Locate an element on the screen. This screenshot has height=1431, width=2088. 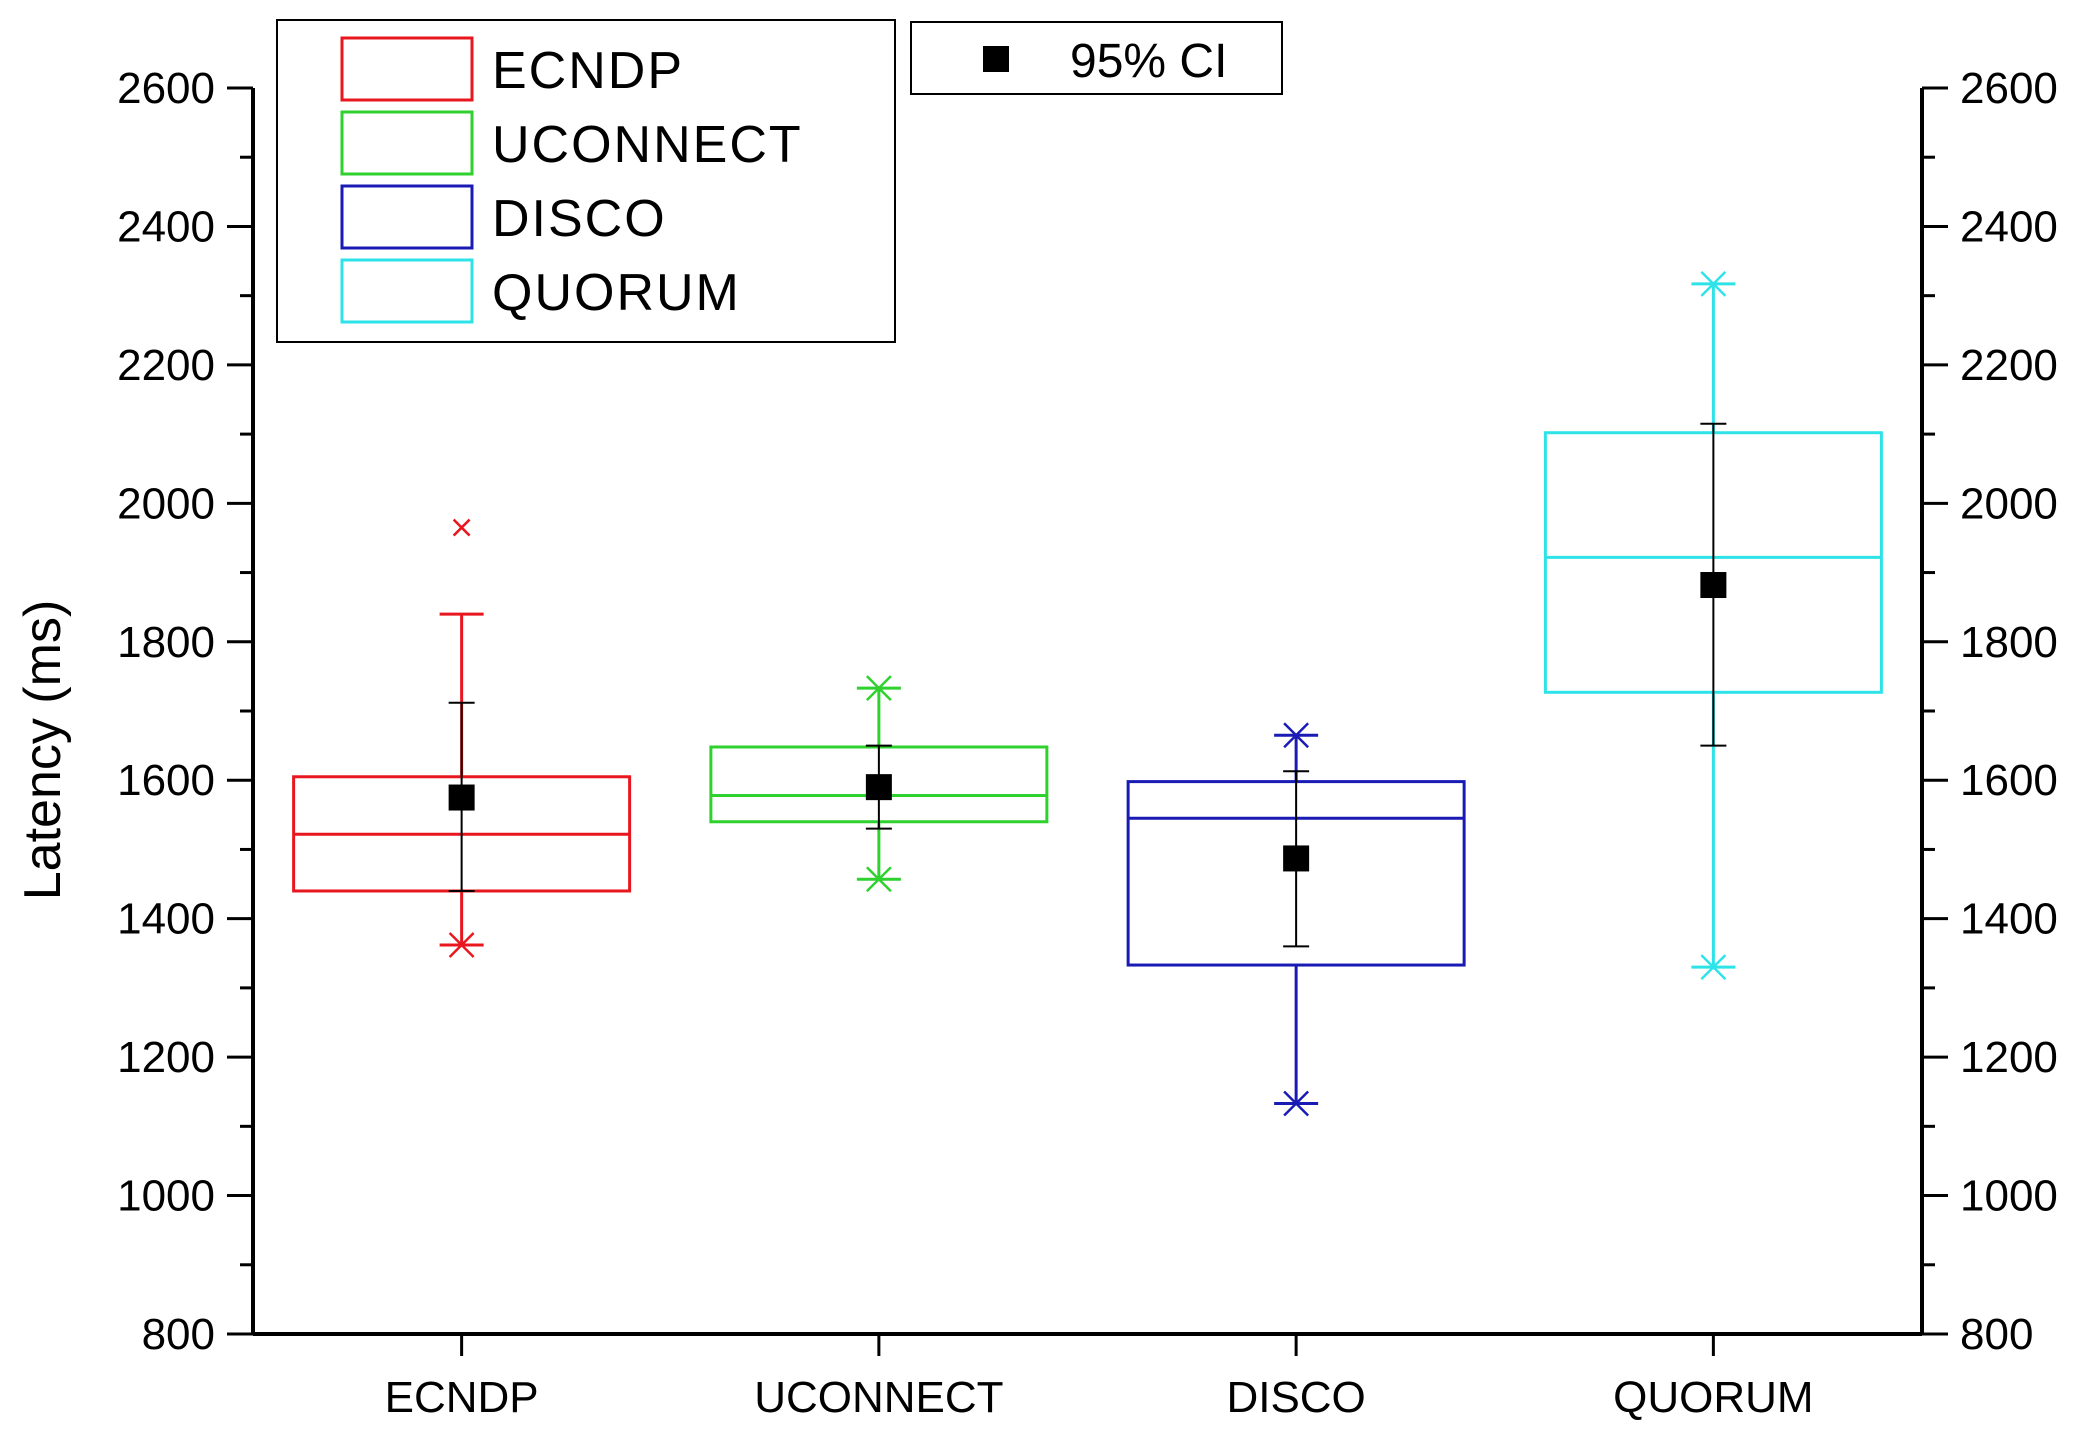
x-category-label: UCONNECT is located at coordinates (878, 1397).